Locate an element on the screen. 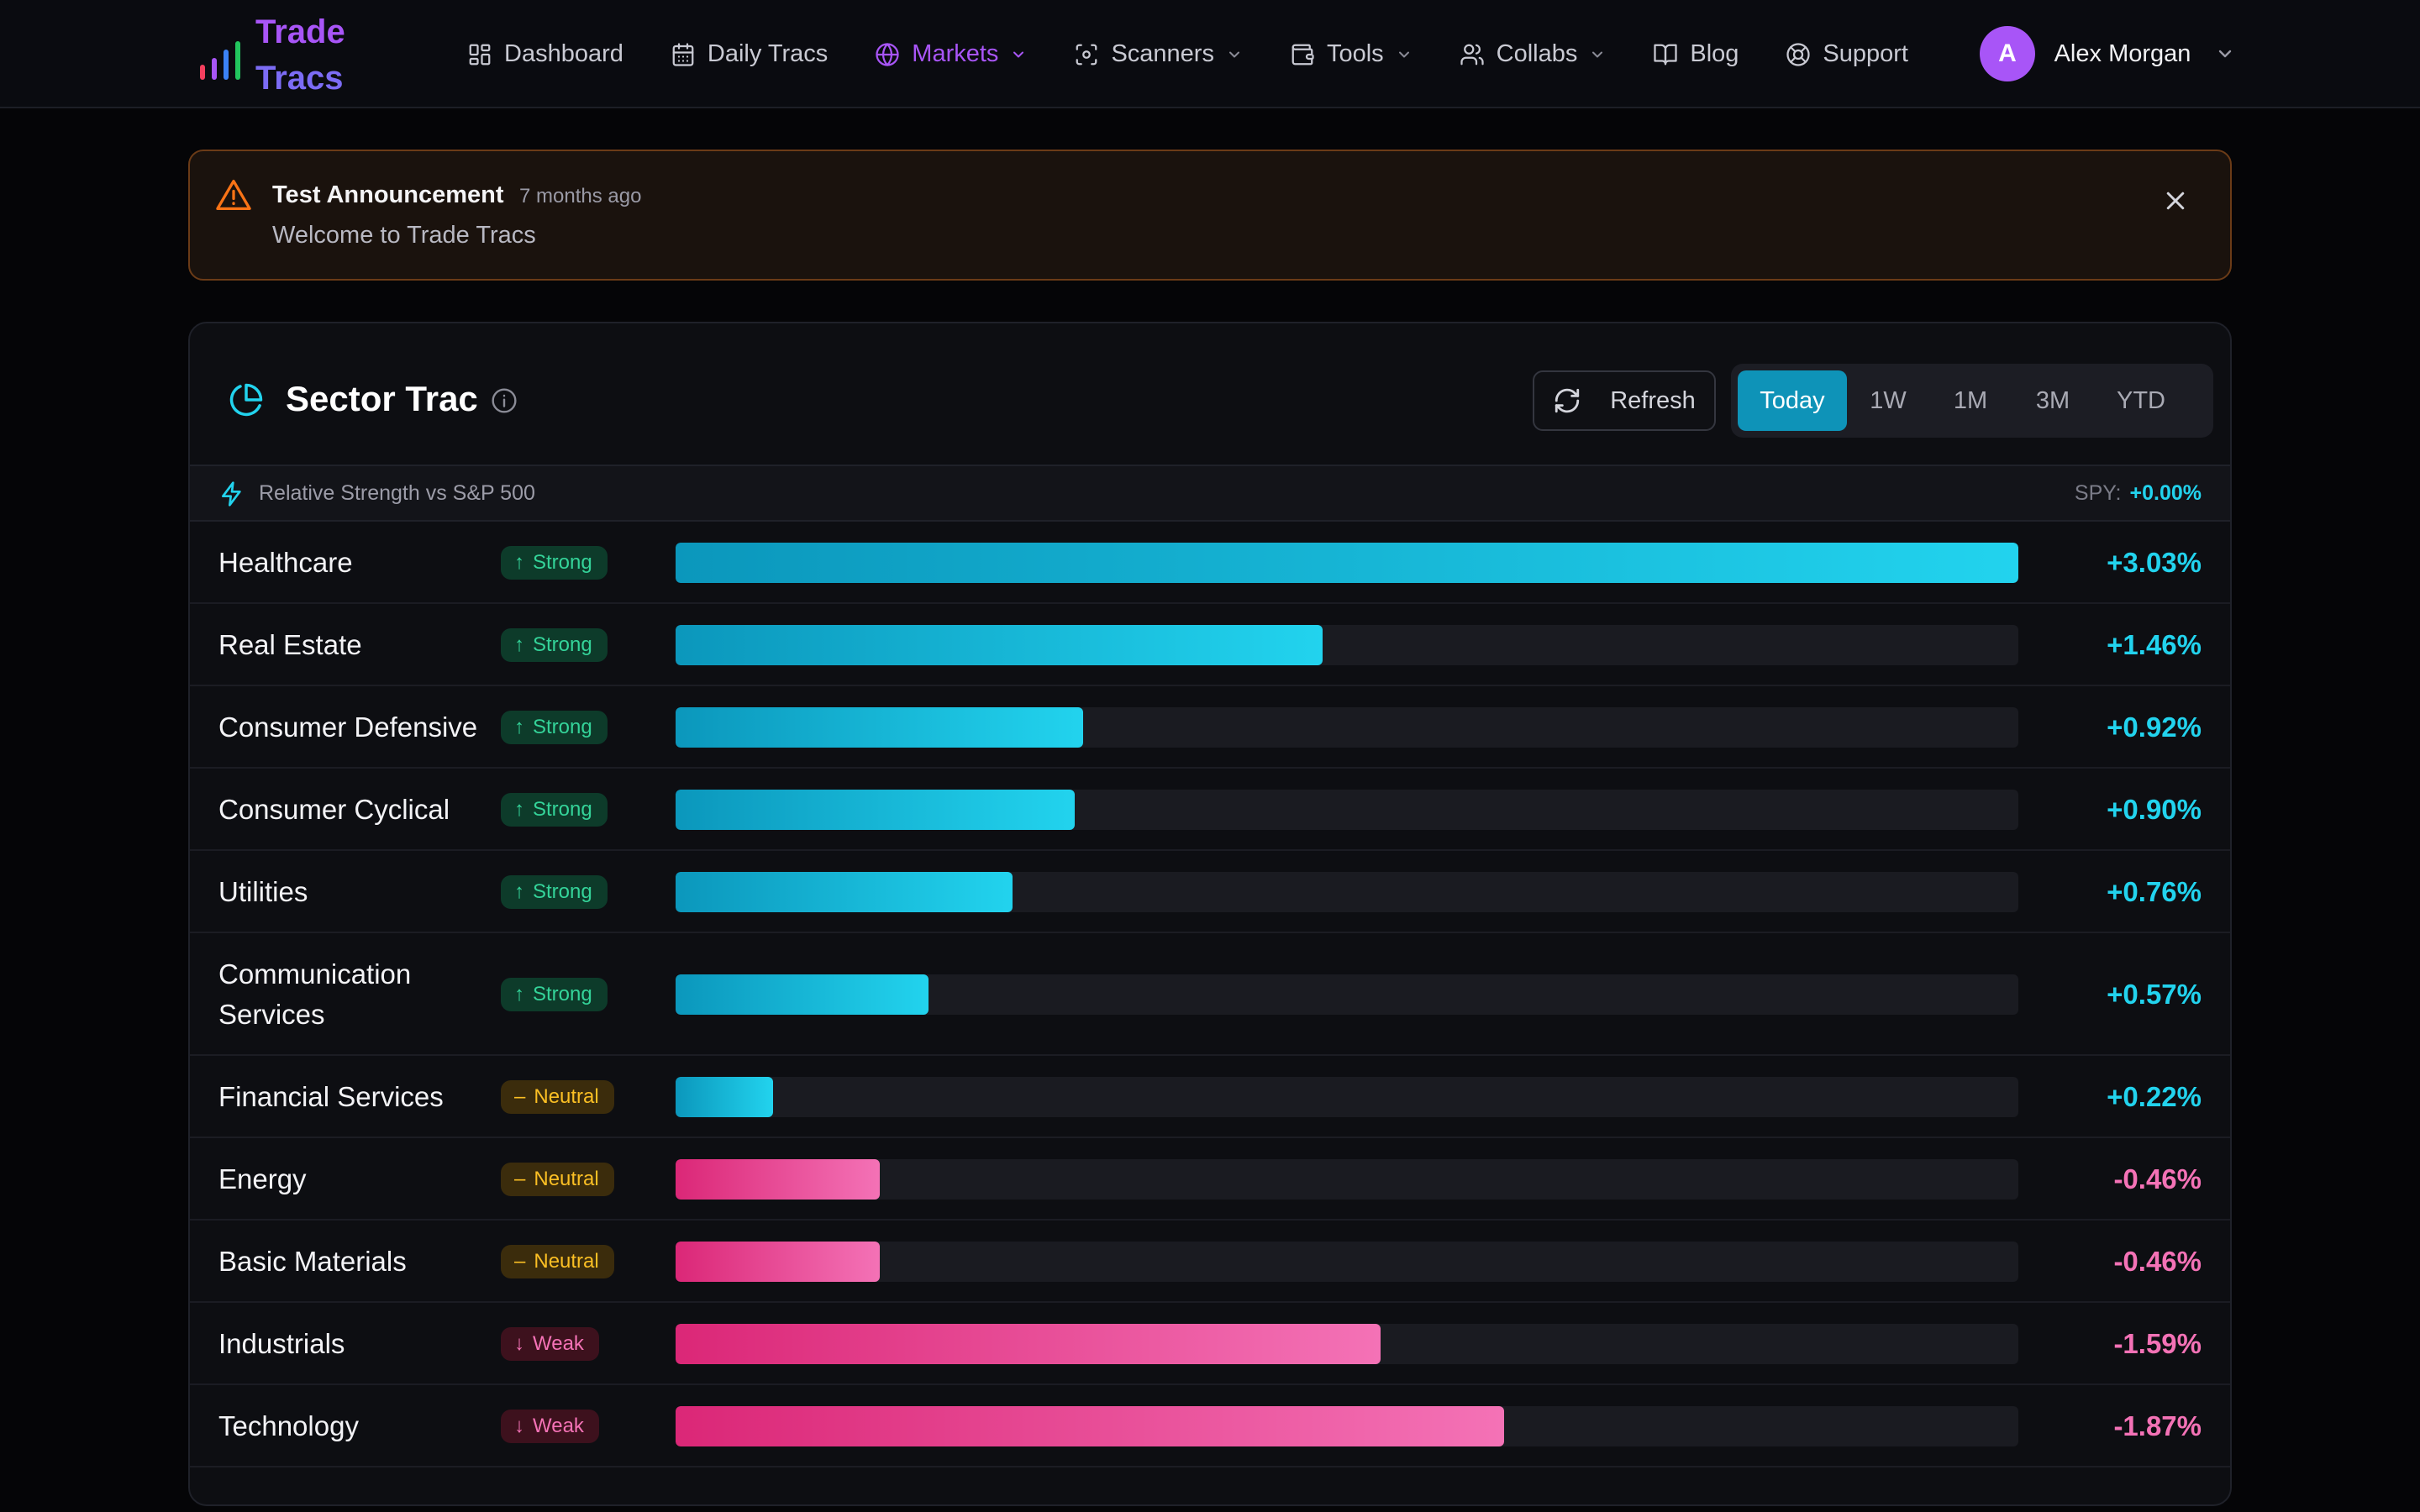  user-name: Alex Morgan is located at coordinates (2122, 53).